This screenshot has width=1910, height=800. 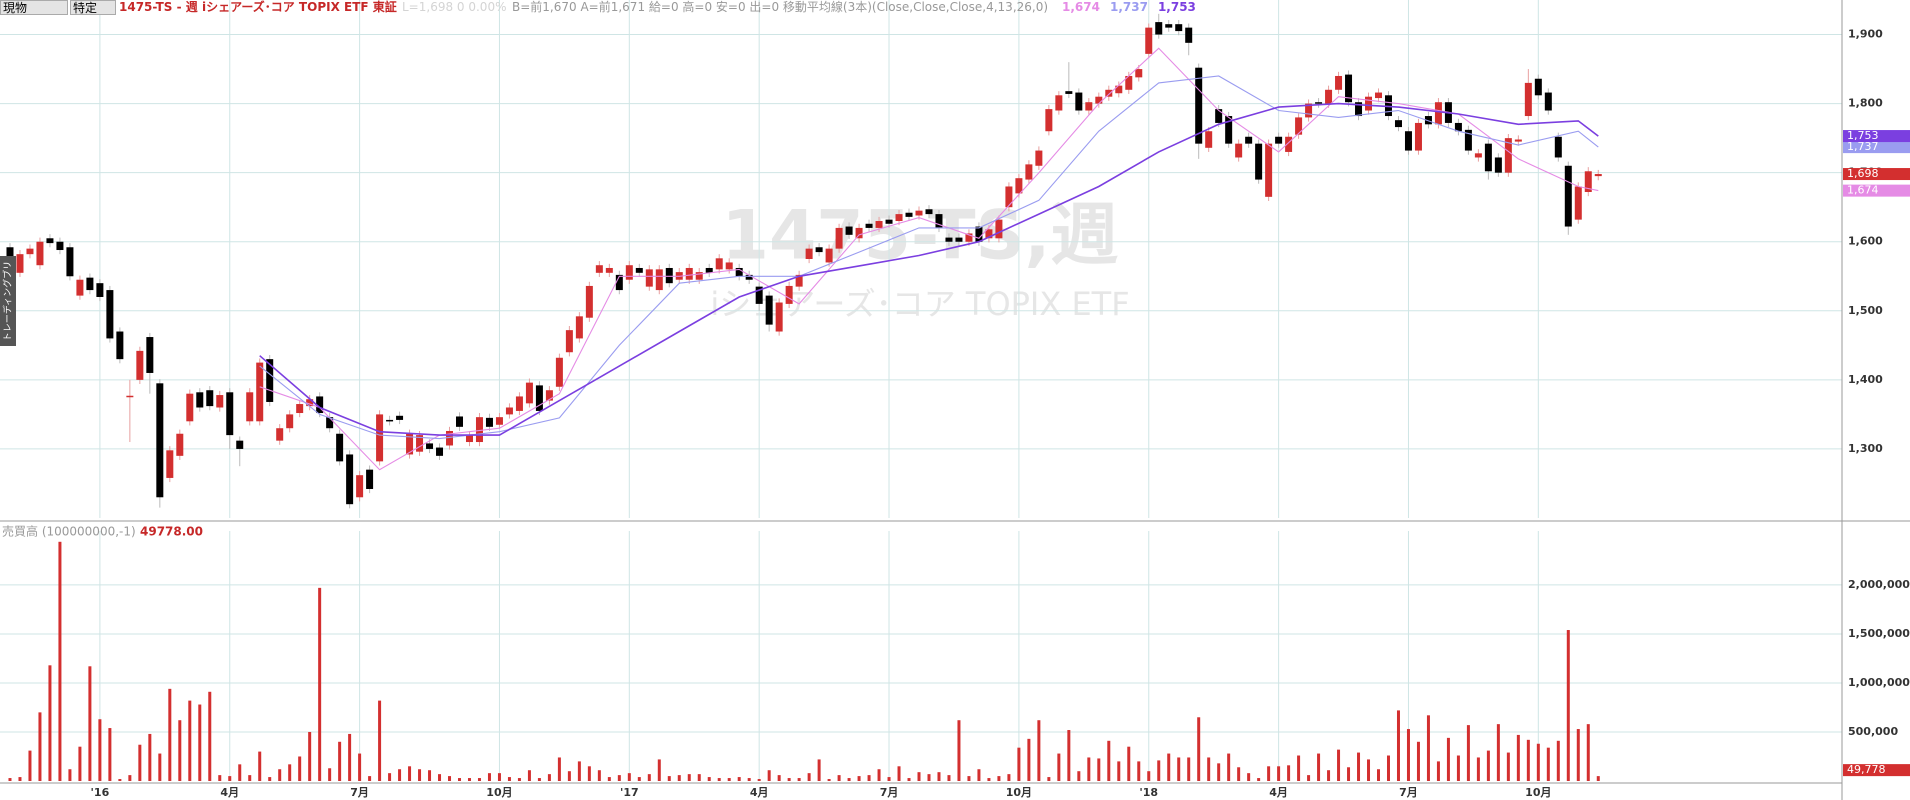 What do you see at coordinates (93, 7) in the screenshot?
I see `tax-select: 特定` at bounding box center [93, 7].